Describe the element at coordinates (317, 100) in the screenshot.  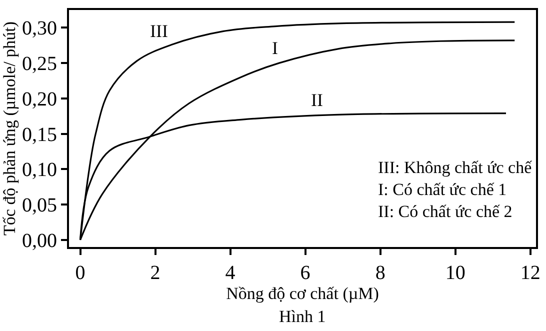
I see `series-label: II` at that location.